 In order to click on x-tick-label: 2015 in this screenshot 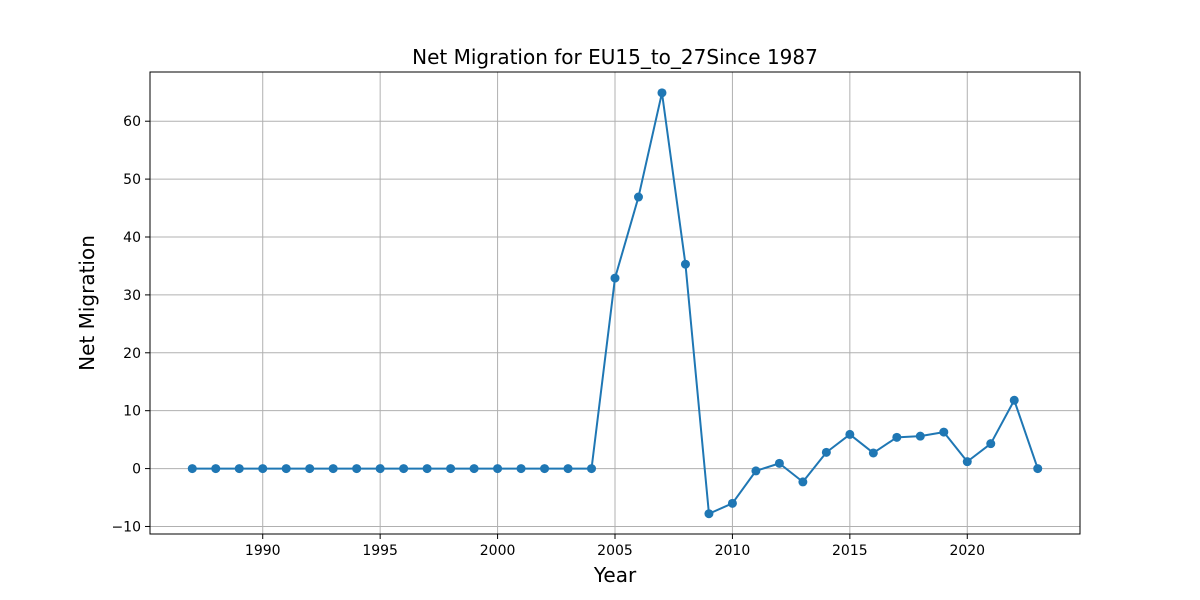, I will do `click(850, 551)`.